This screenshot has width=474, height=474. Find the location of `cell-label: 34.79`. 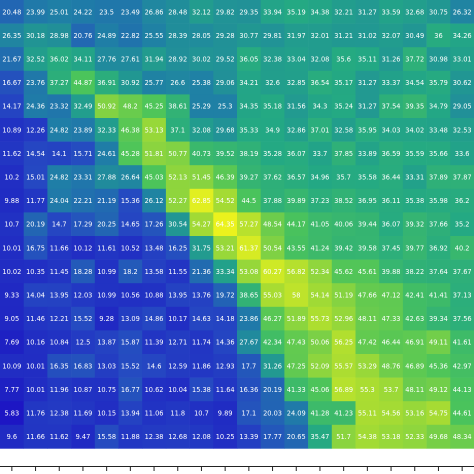

cell-label: 34.79 is located at coordinates (438, 107).